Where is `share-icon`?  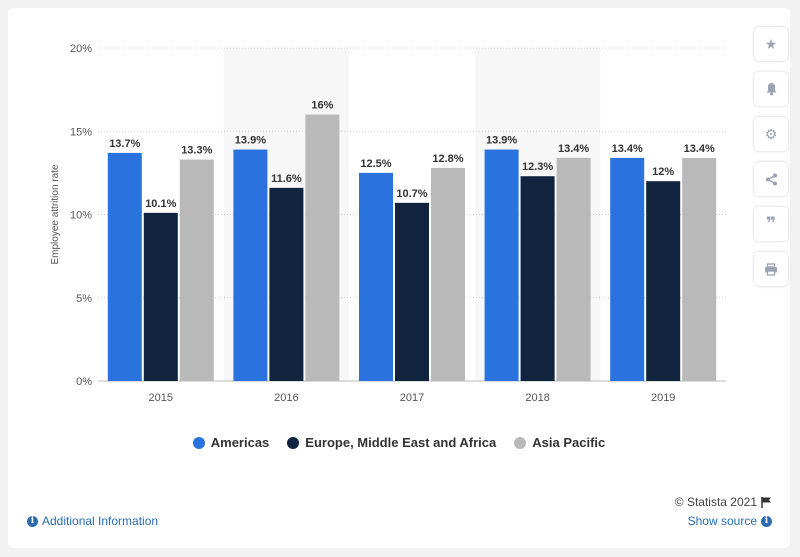
share-icon is located at coordinates (771, 179).